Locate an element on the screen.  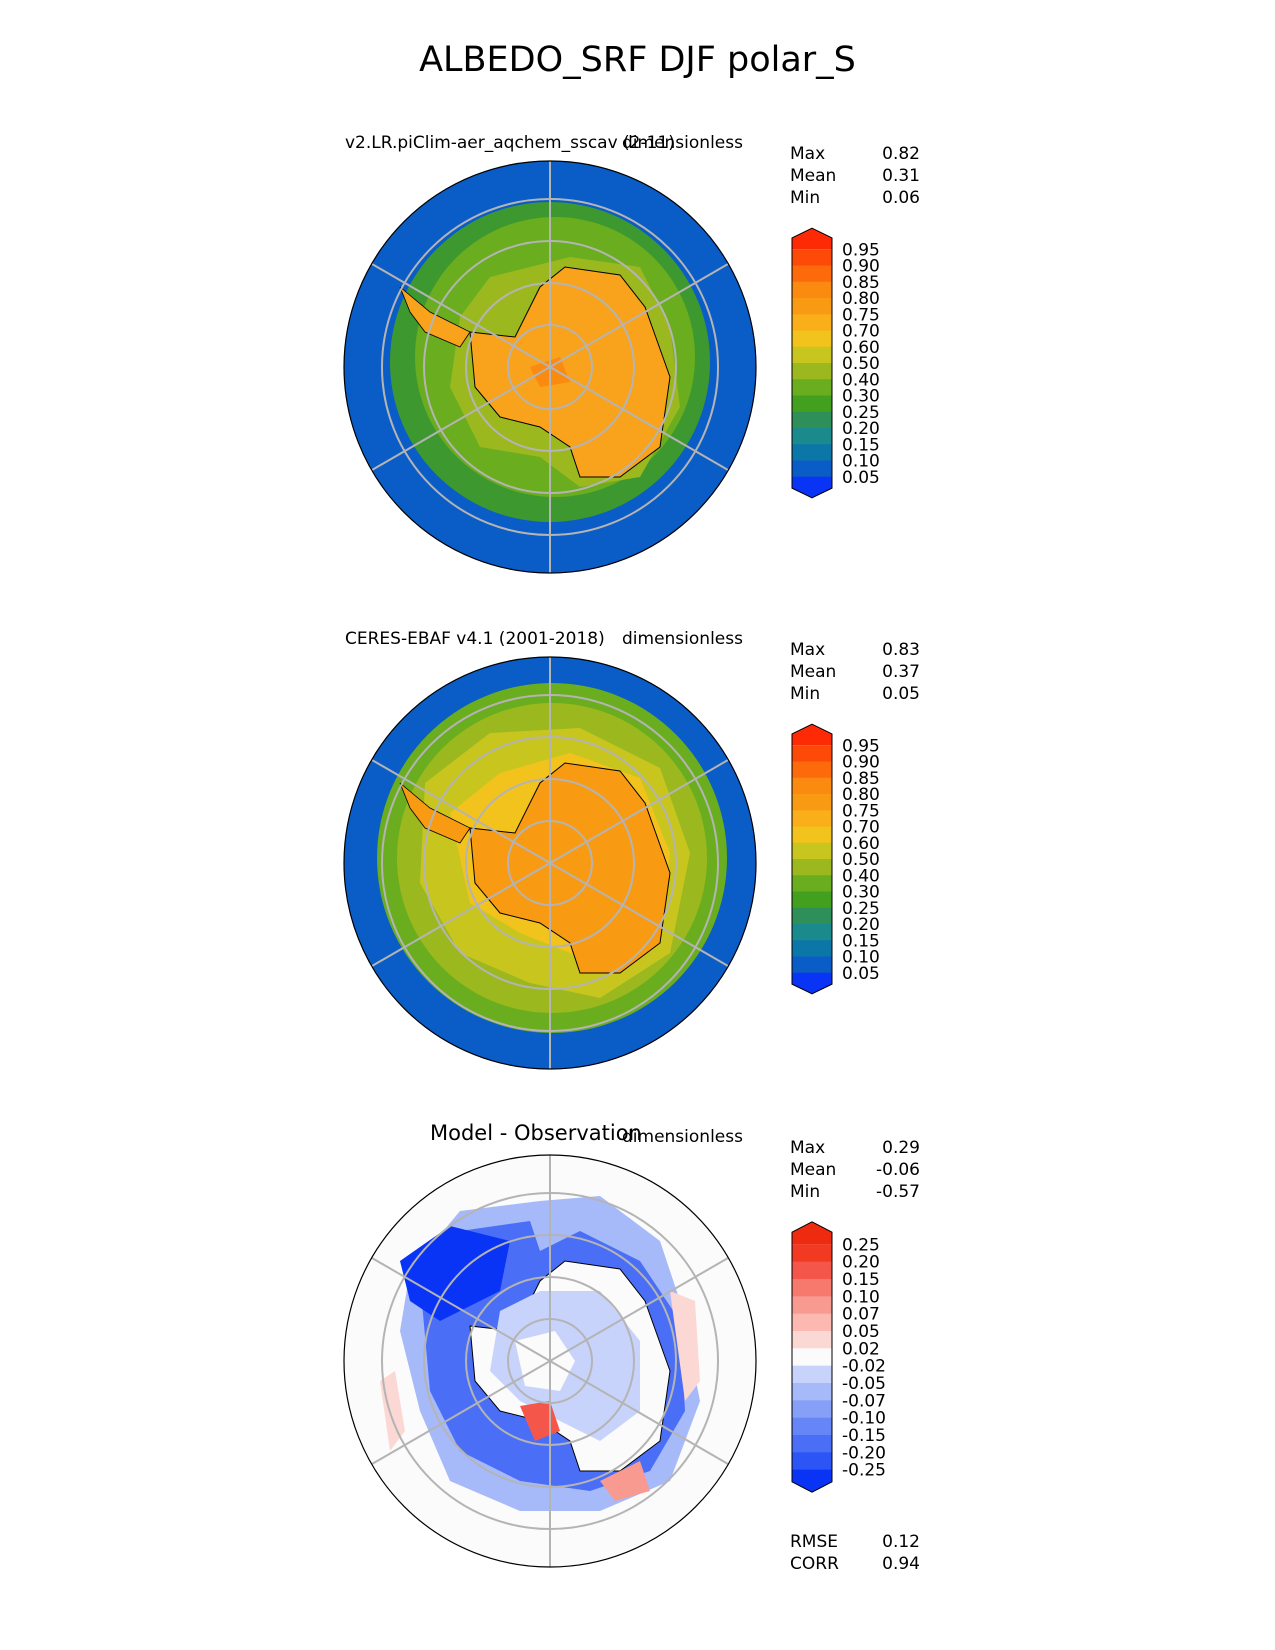
colorbar-tick-label: 0.25 is located at coordinates (861, 413).